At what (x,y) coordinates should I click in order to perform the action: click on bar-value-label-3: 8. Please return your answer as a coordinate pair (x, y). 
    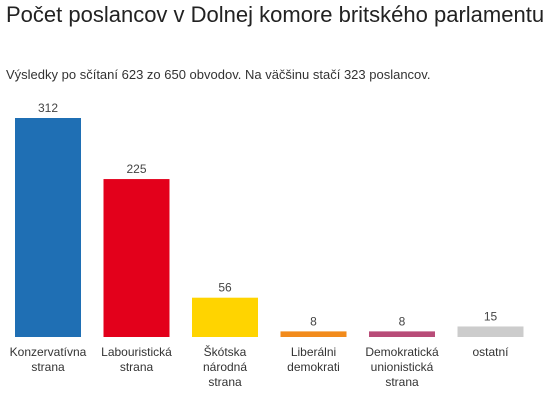
    Looking at the image, I should click on (313, 321).